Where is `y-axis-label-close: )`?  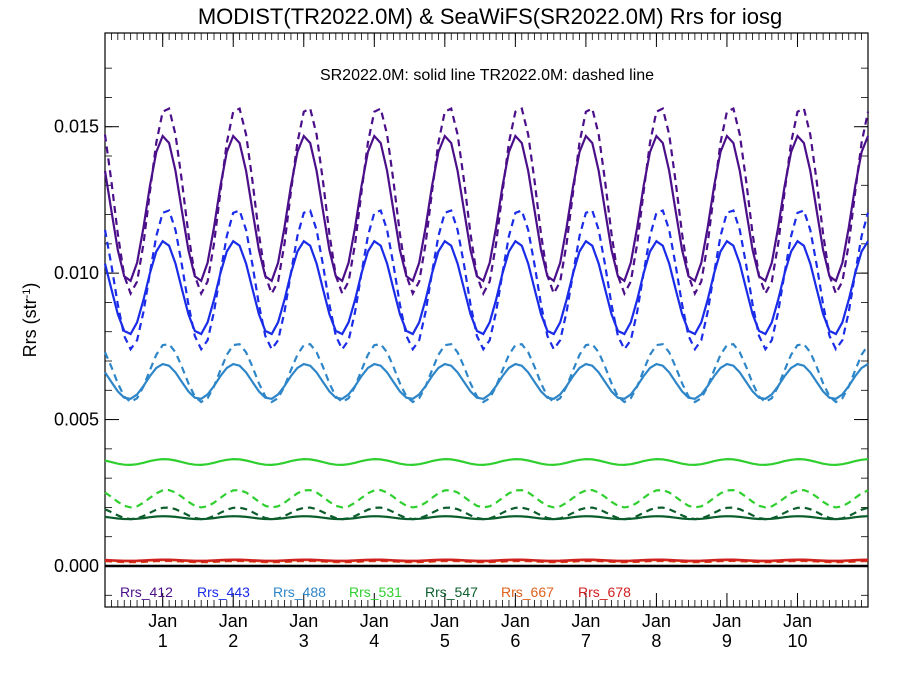
y-axis-label-close: ) is located at coordinates (30, 286).